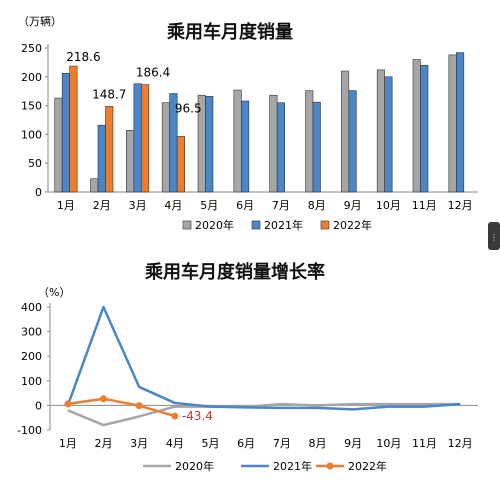 The width and height of the screenshot is (500, 491). I want to click on line-point-2022年-3月, so click(139, 406).